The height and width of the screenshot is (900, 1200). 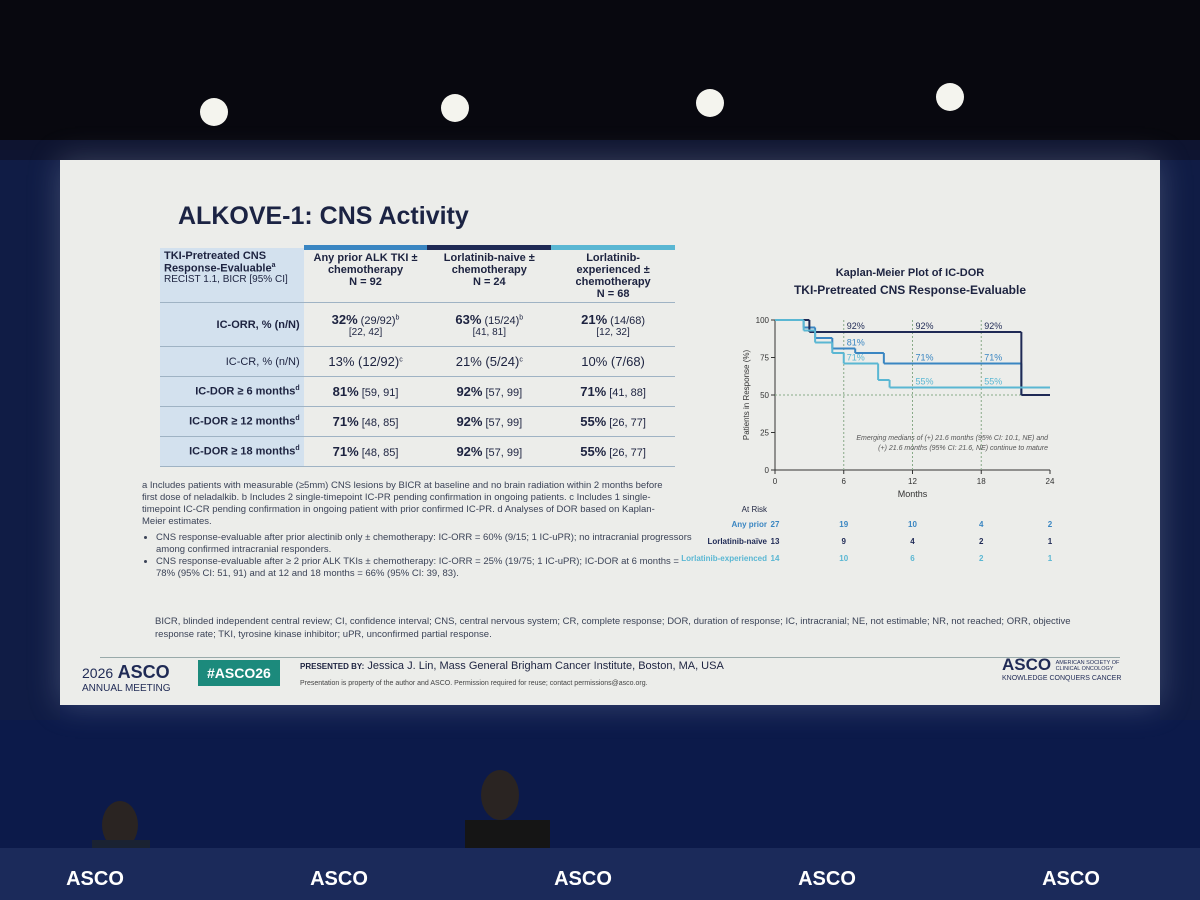 I want to click on x-tick-label: 0, so click(x=775, y=481).